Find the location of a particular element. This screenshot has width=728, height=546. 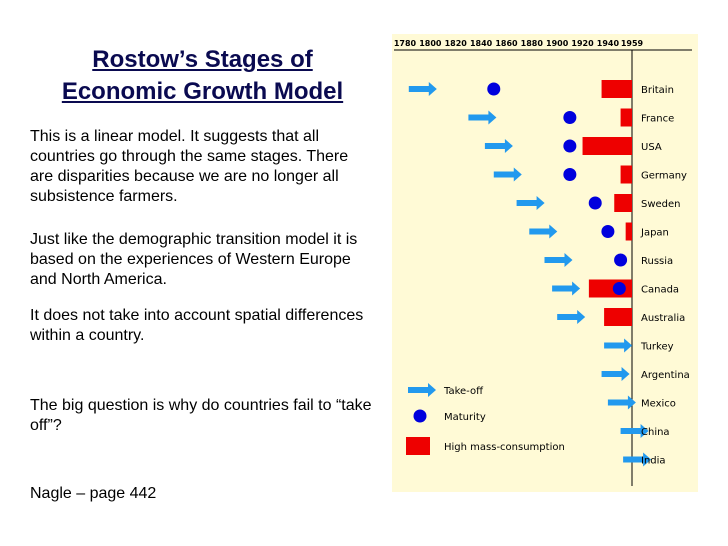

year-tick-label: 1820 is located at coordinates (456, 43).